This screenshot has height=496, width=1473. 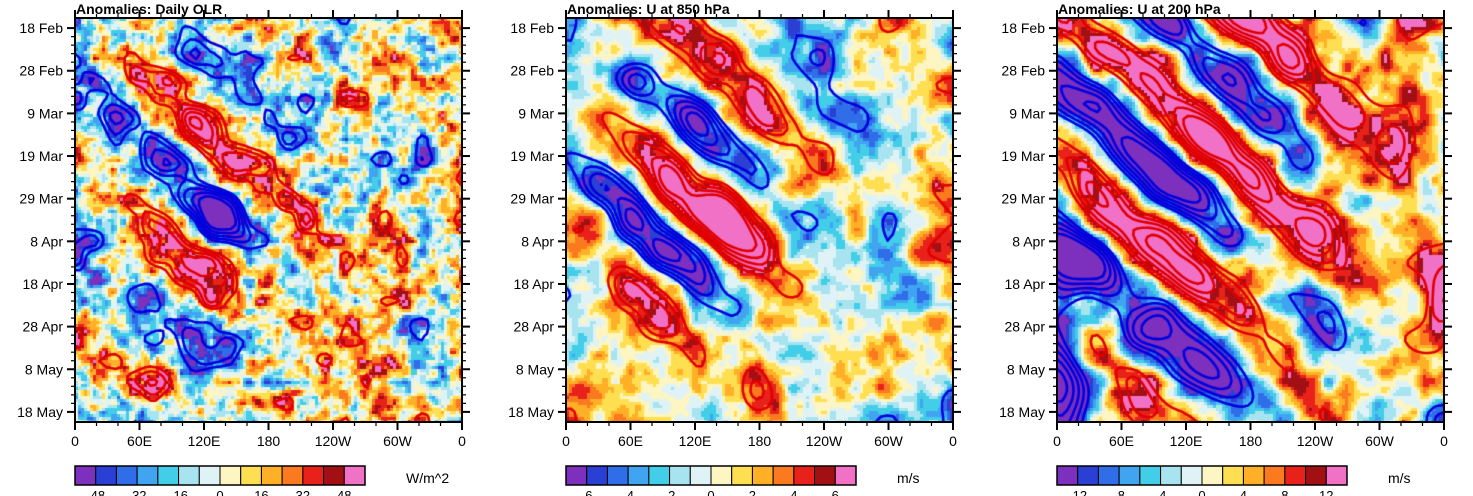 I want to click on colorbar-tick-label: 48, so click(x=344, y=492).